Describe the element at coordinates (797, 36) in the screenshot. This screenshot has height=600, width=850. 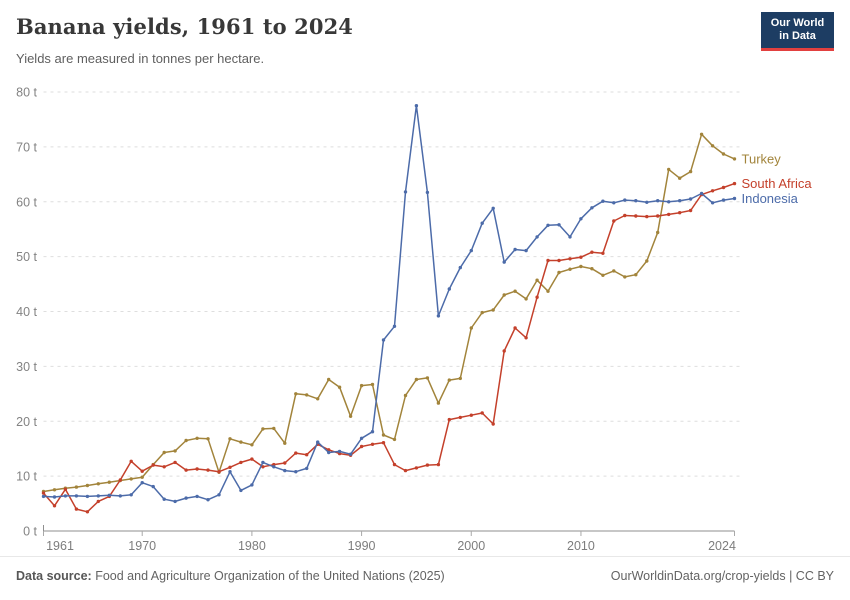
I see `owid-logo-line2: in Data` at that location.